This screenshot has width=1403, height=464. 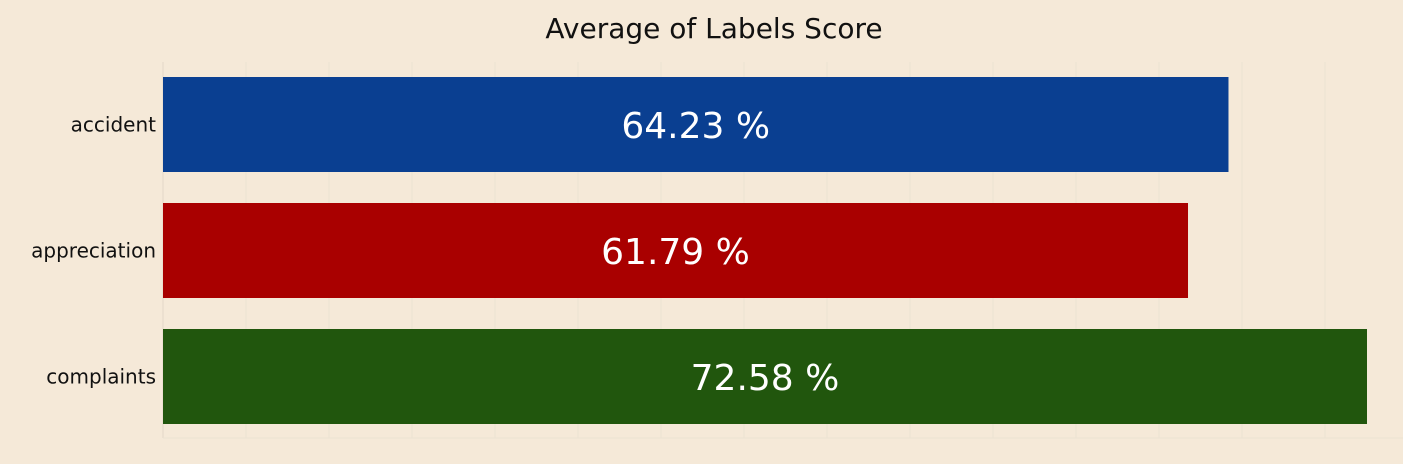 I want to click on value-label-appreciation: 61.79 %, so click(x=675, y=252).